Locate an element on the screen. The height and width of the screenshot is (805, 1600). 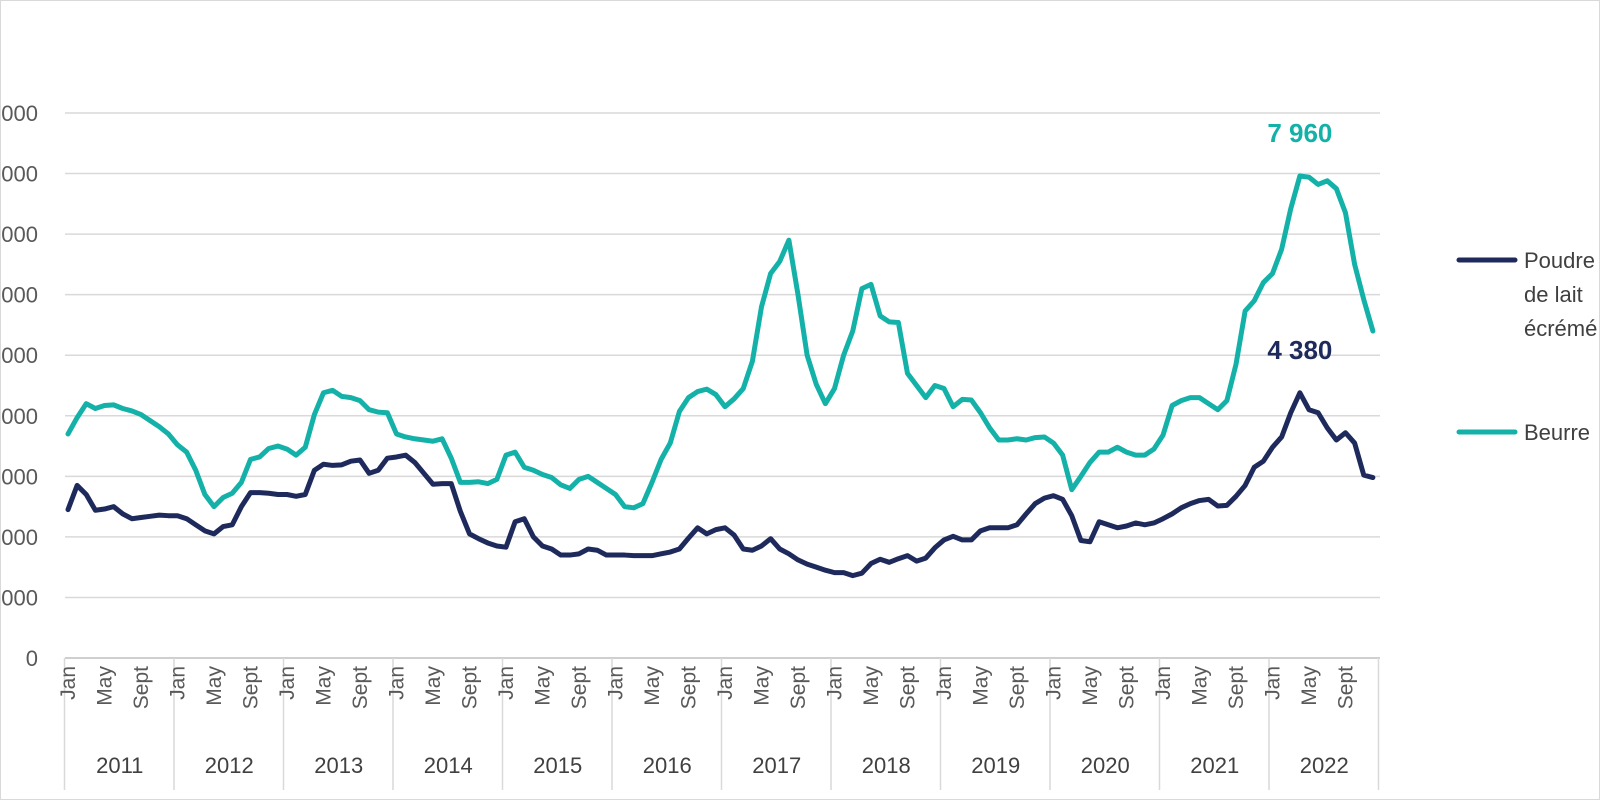
y-tick-label: 7 000 is located at coordinates (19, 234).